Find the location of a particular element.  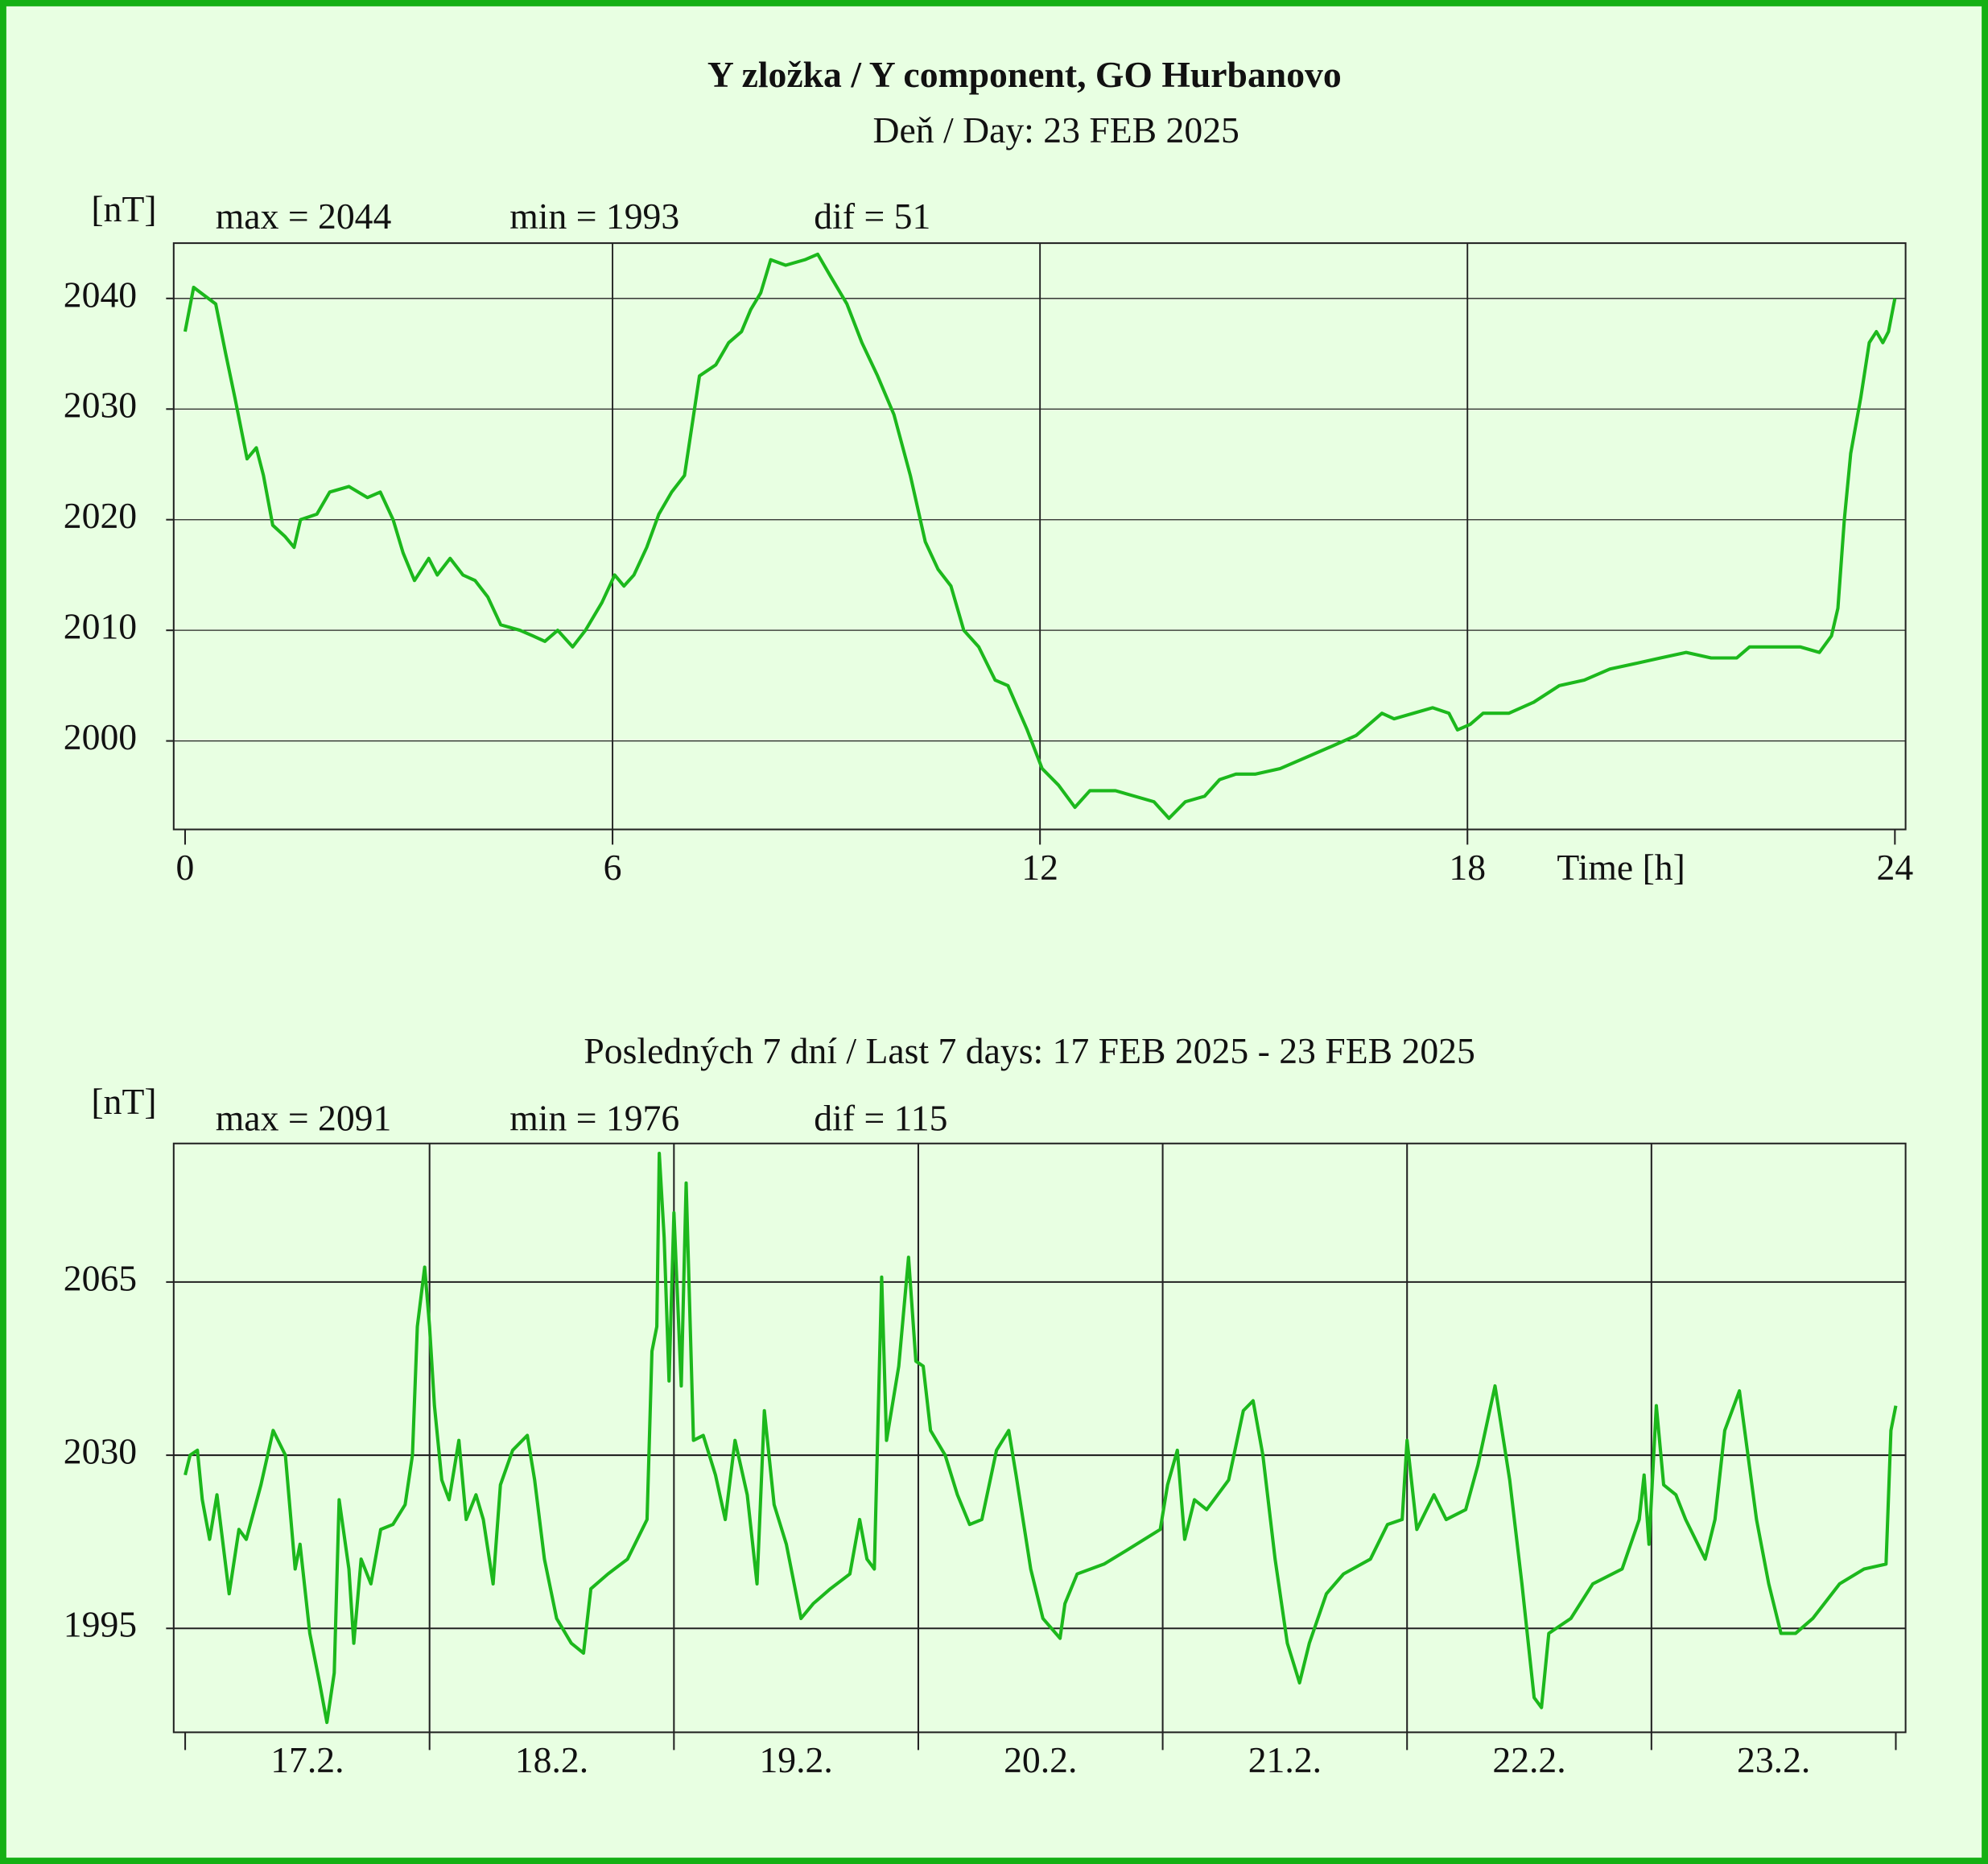

x-tick-label: 18 is located at coordinates (1467, 867).